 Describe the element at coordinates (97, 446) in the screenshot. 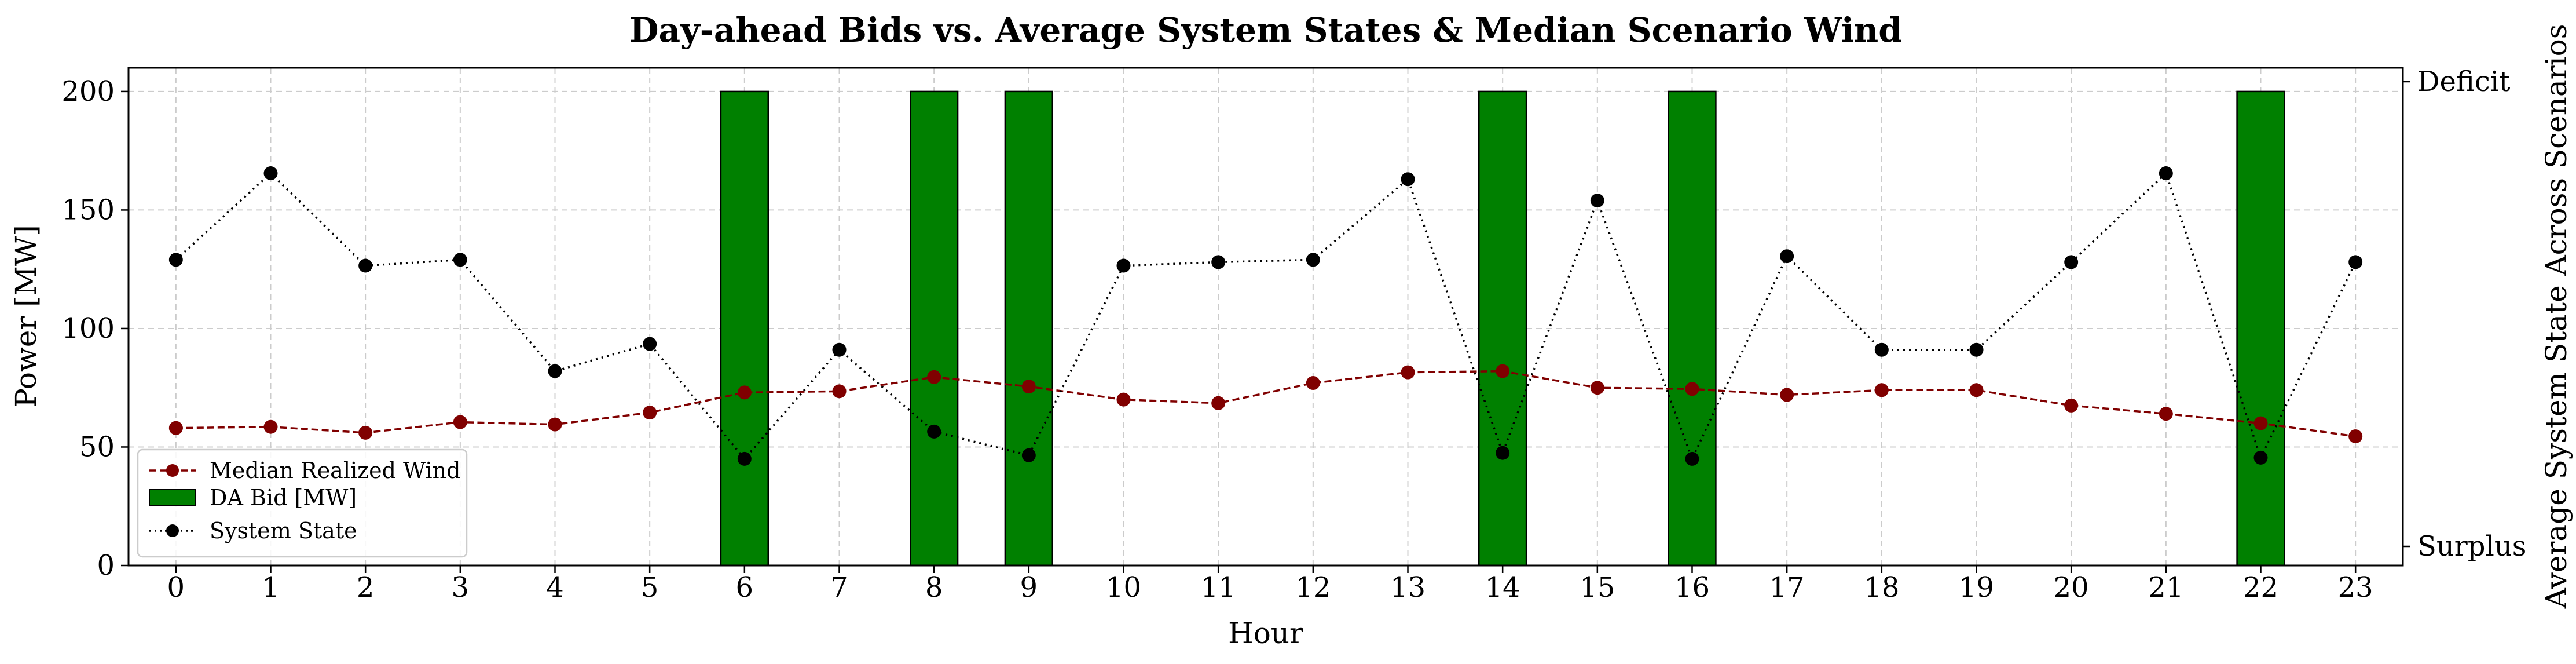

I see `y-tick-label: 50` at that location.